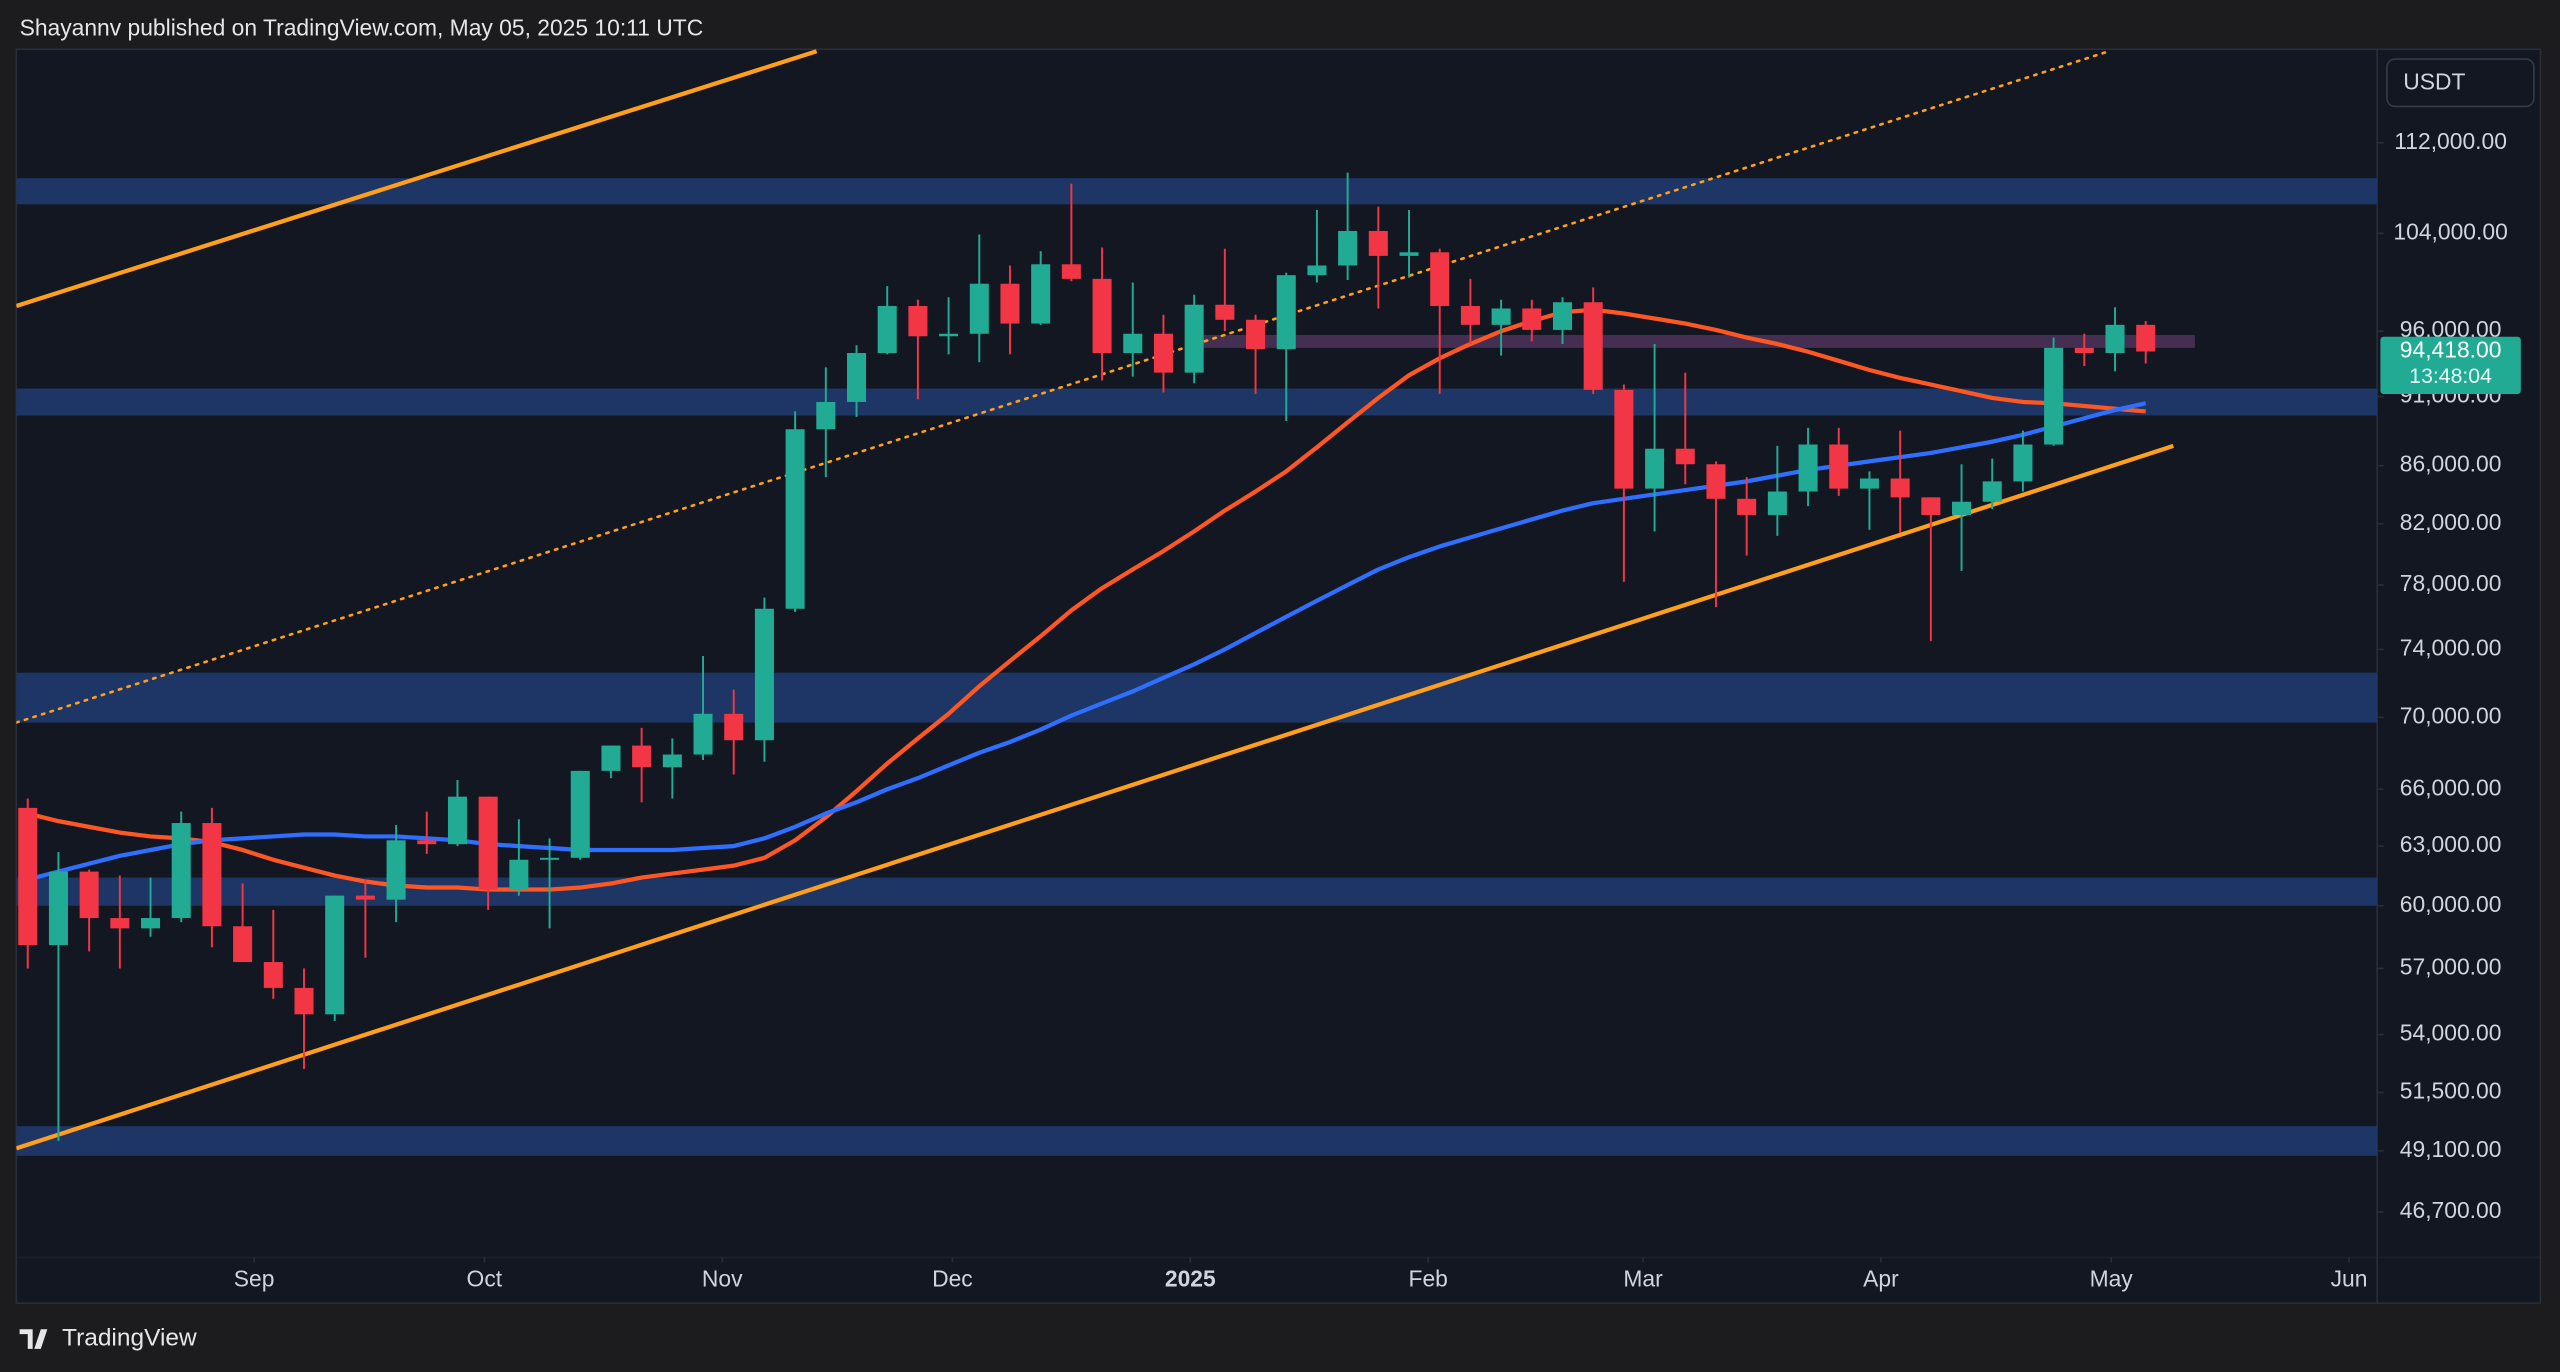 The height and width of the screenshot is (1372, 2560). I want to click on currency-label: USDT, so click(2434, 82).